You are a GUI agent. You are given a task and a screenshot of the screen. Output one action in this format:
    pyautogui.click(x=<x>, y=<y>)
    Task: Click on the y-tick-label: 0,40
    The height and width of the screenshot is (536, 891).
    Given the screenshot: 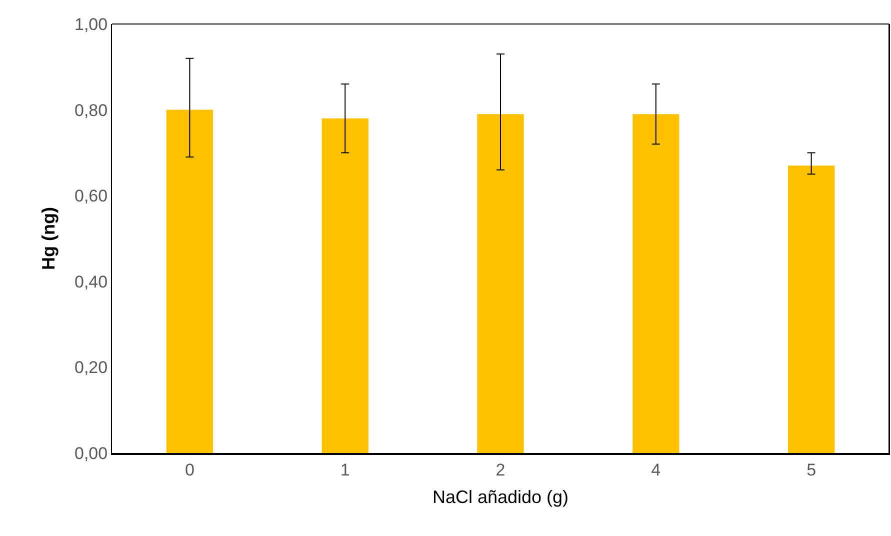 What is the action you would take?
    pyautogui.click(x=91, y=282)
    